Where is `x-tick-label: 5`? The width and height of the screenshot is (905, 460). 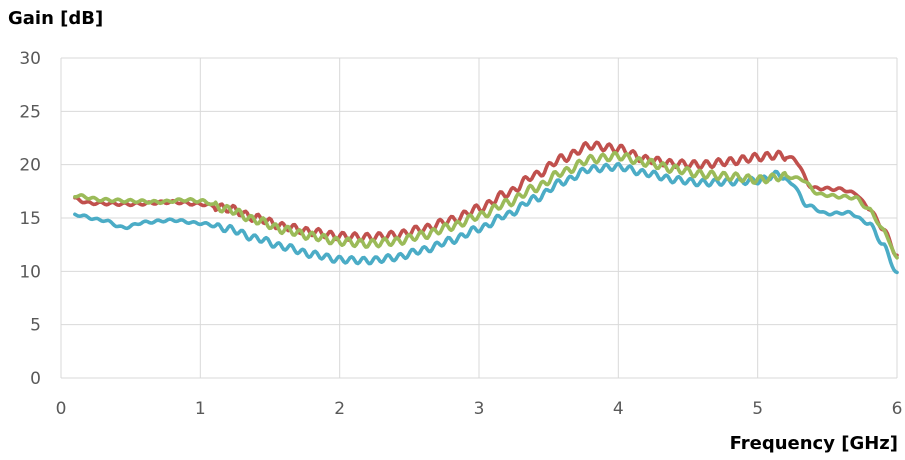 x-tick-label: 5 is located at coordinates (757, 409).